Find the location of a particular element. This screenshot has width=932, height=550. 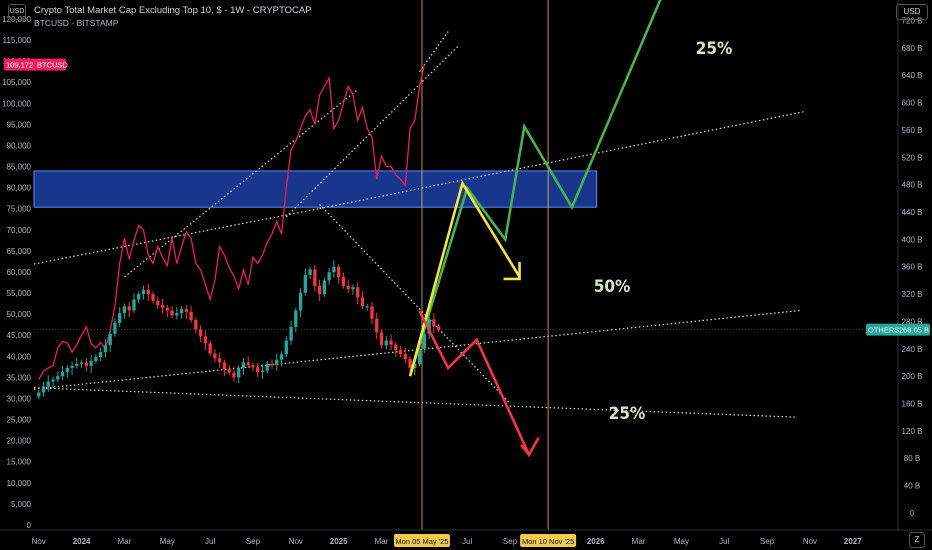

left-axis-tick-label: 90,000 is located at coordinates (19, 145).